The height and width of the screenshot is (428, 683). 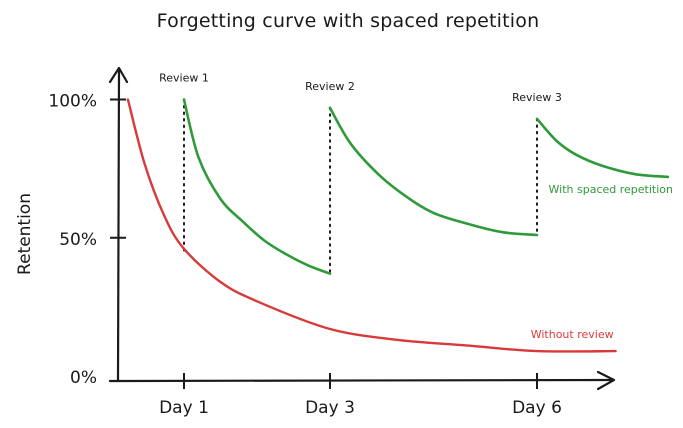 What do you see at coordinates (537, 97) in the screenshot?
I see `review-label: Review 3` at bounding box center [537, 97].